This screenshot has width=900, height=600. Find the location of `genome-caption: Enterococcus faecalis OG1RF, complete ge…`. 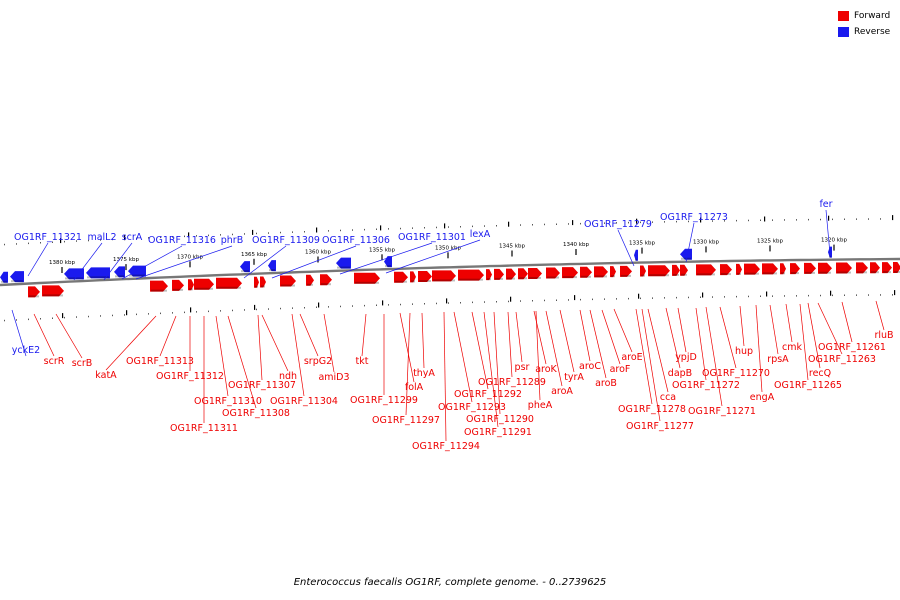

genome-caption: Enterococcus faecalis OG1RF, complete ge… is located at coordinates (450, 582).